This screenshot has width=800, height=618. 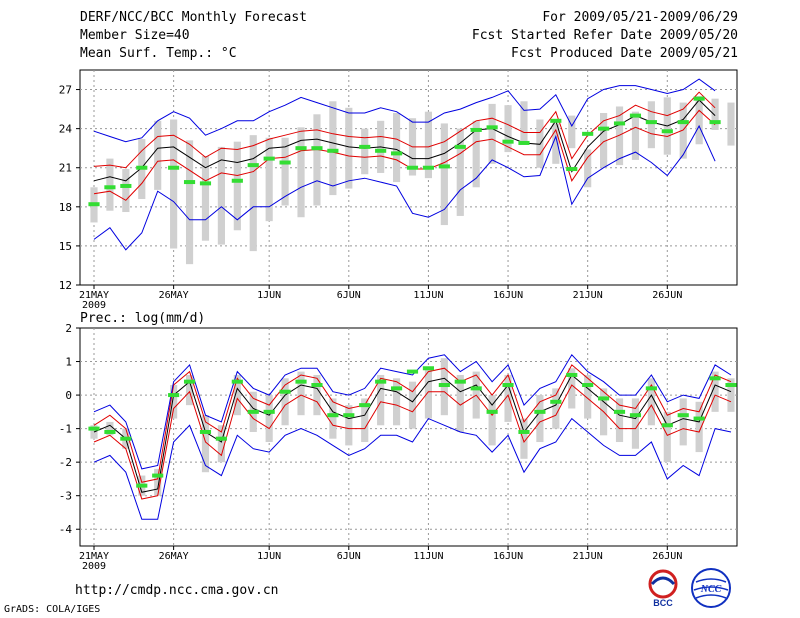 What do you see at coordinates (508, 556) in the screenshot?
I see `x-tick-label: 16JUN` at bounding box center [508, 556].